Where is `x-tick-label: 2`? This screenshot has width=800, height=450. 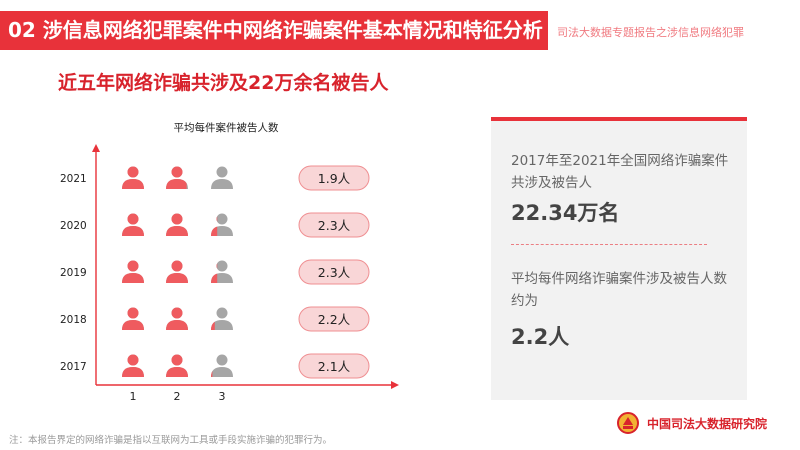 x-tick-label: 2 is located at coordinates (177, 396).